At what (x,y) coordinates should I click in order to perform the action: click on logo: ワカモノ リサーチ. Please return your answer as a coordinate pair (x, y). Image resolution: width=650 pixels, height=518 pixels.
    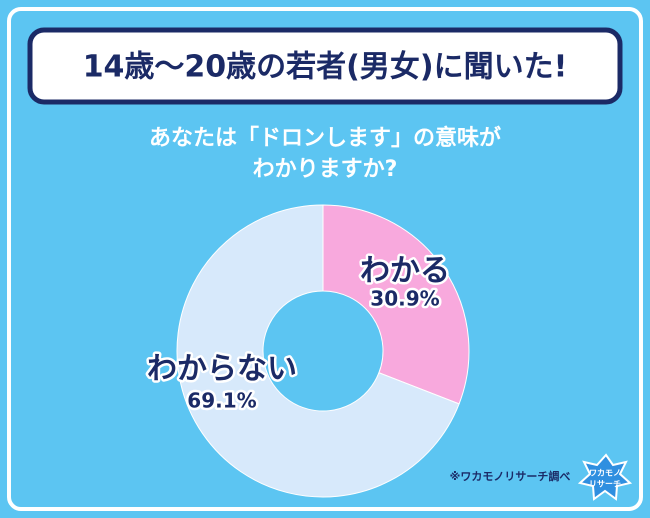
    Looking at the image, I should click on (605, 477).